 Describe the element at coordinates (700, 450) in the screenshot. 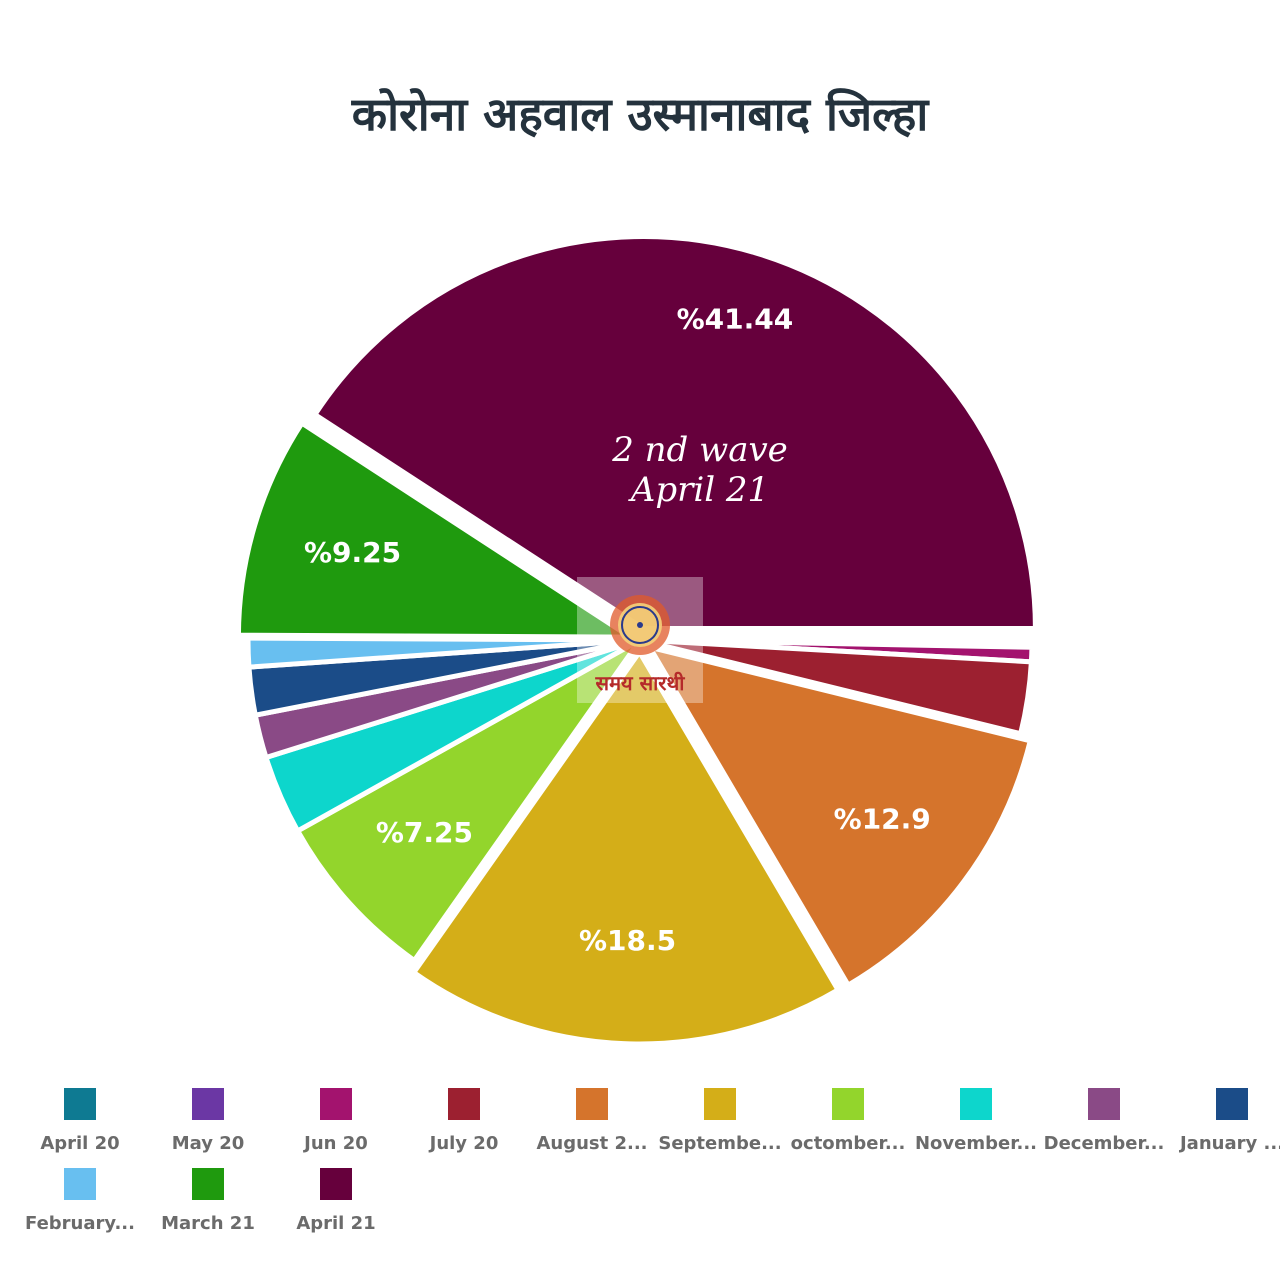

I see `annotation-line-1: 2 nd wave` at that location.